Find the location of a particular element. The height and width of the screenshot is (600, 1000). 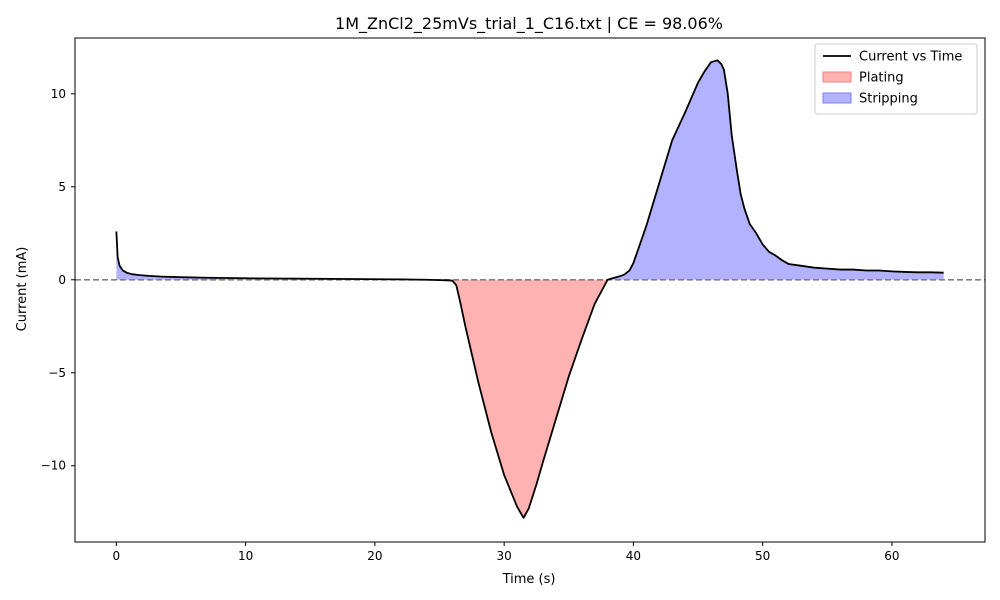

legend: Current vs Time Plating Stripping is located at coordinates (896, 79).